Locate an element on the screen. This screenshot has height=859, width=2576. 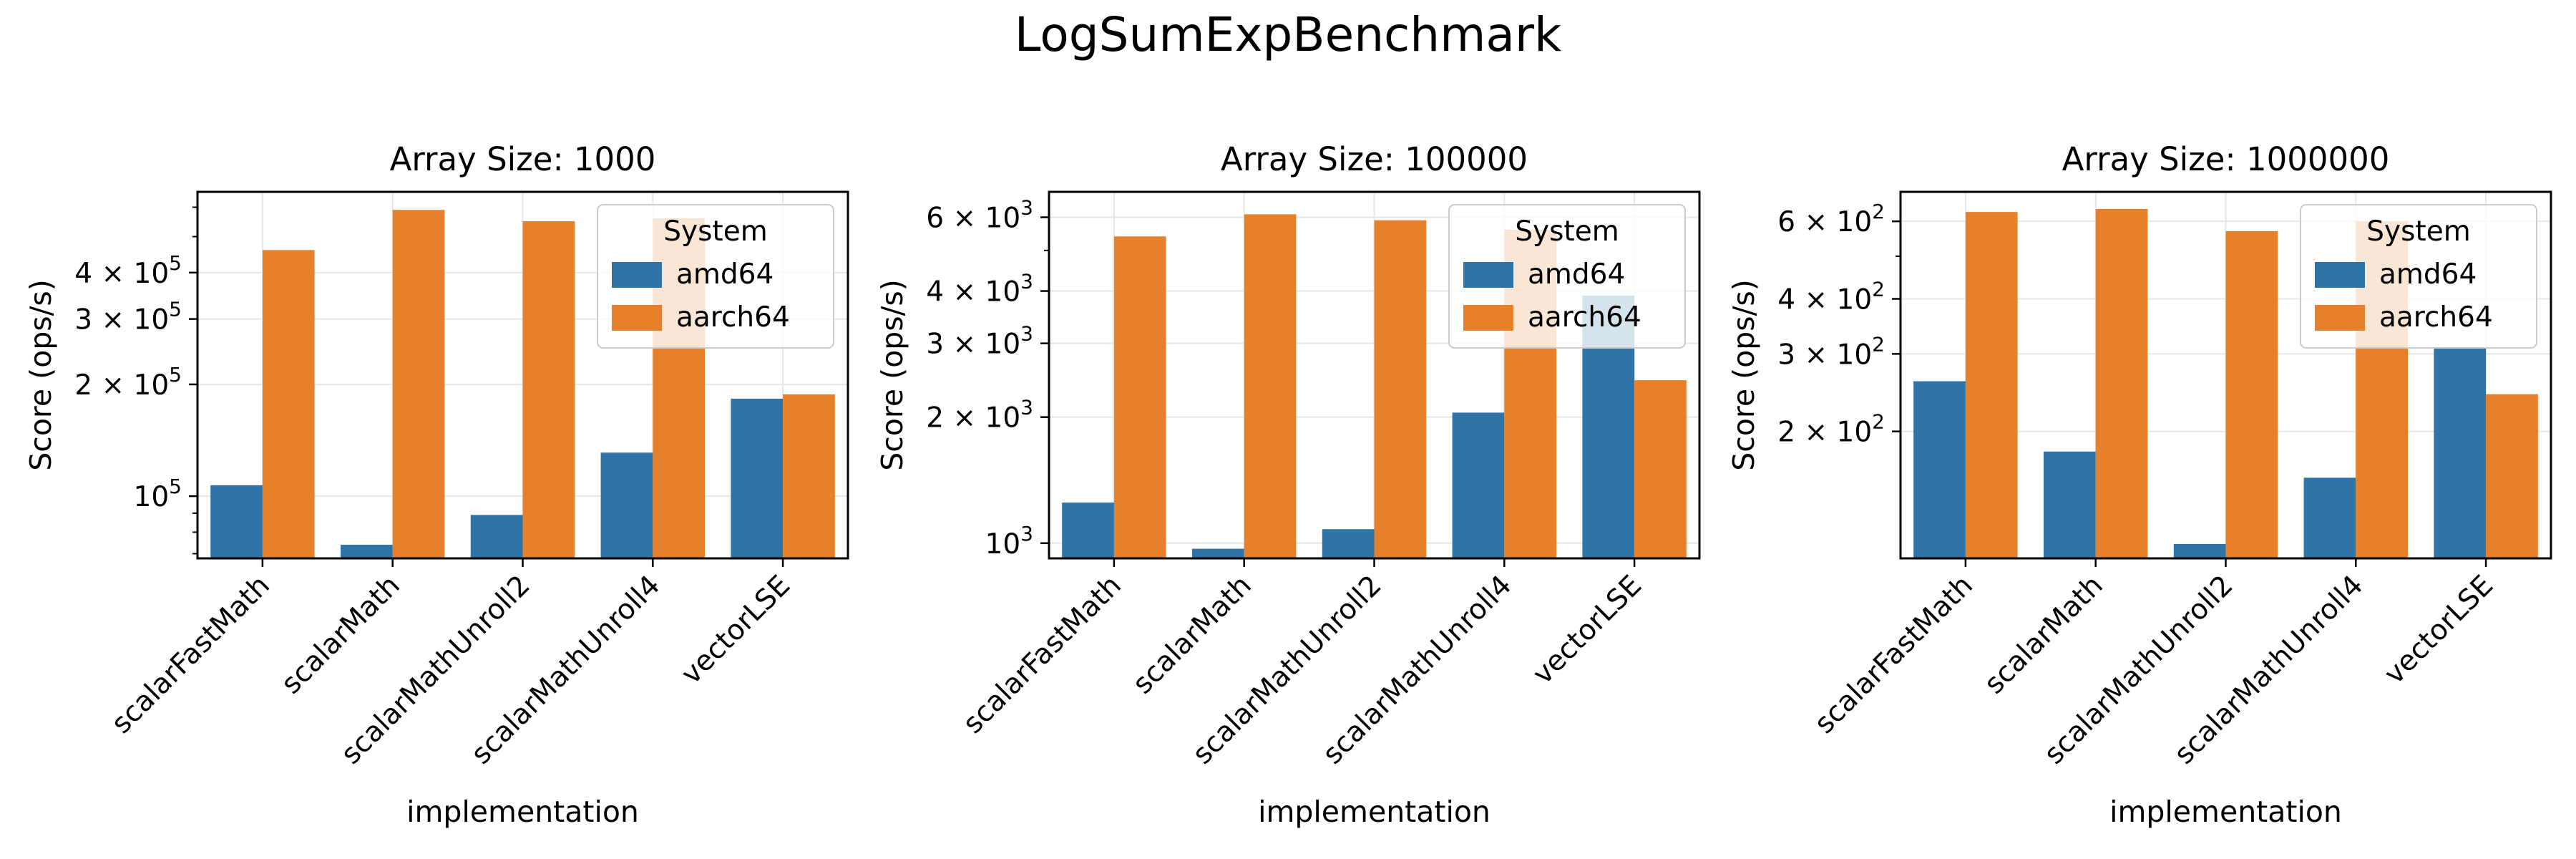
subplot-title: Array Size: 1000000 is located at coordinates (2226, 159).